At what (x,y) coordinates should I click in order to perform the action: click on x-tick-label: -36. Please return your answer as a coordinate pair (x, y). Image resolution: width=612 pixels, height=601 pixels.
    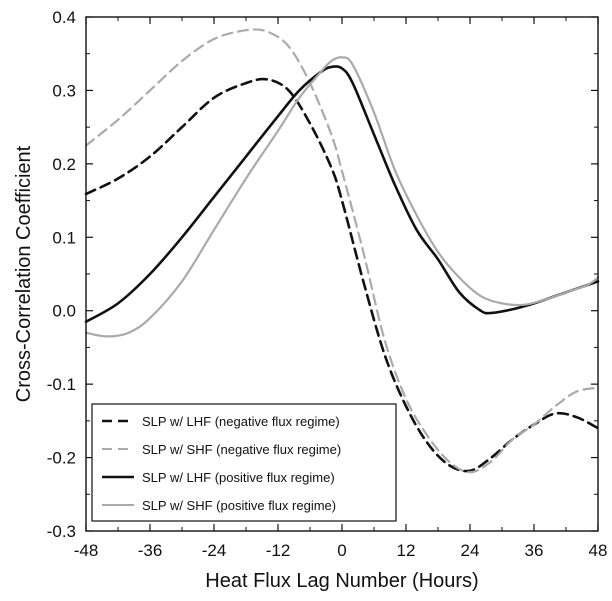
    Looking at the image, I should click on (150, 550).